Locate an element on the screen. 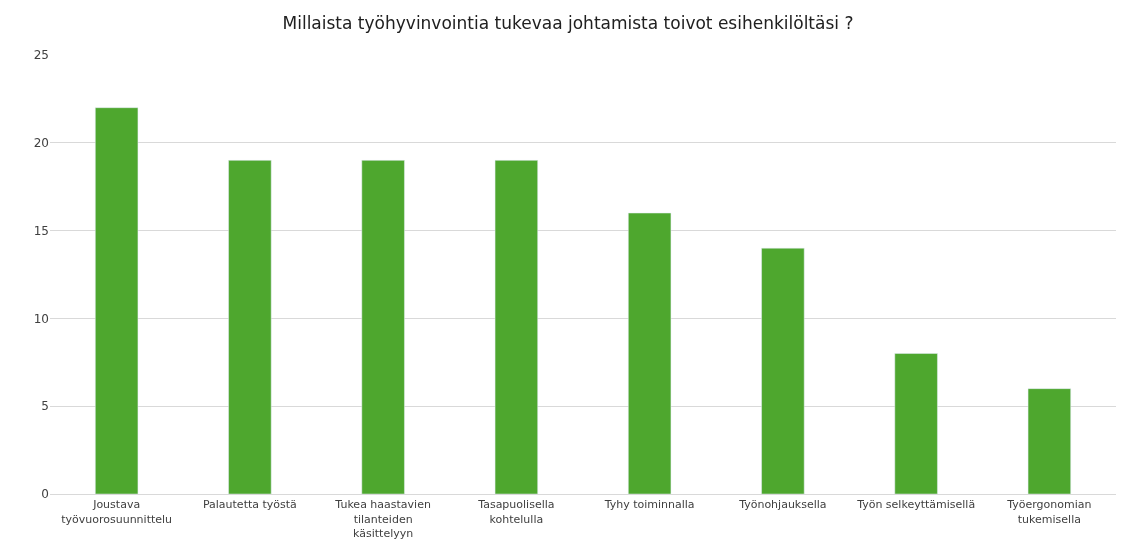  x-tick-label: Työnohjauksella is located at coordinates (782, 505).